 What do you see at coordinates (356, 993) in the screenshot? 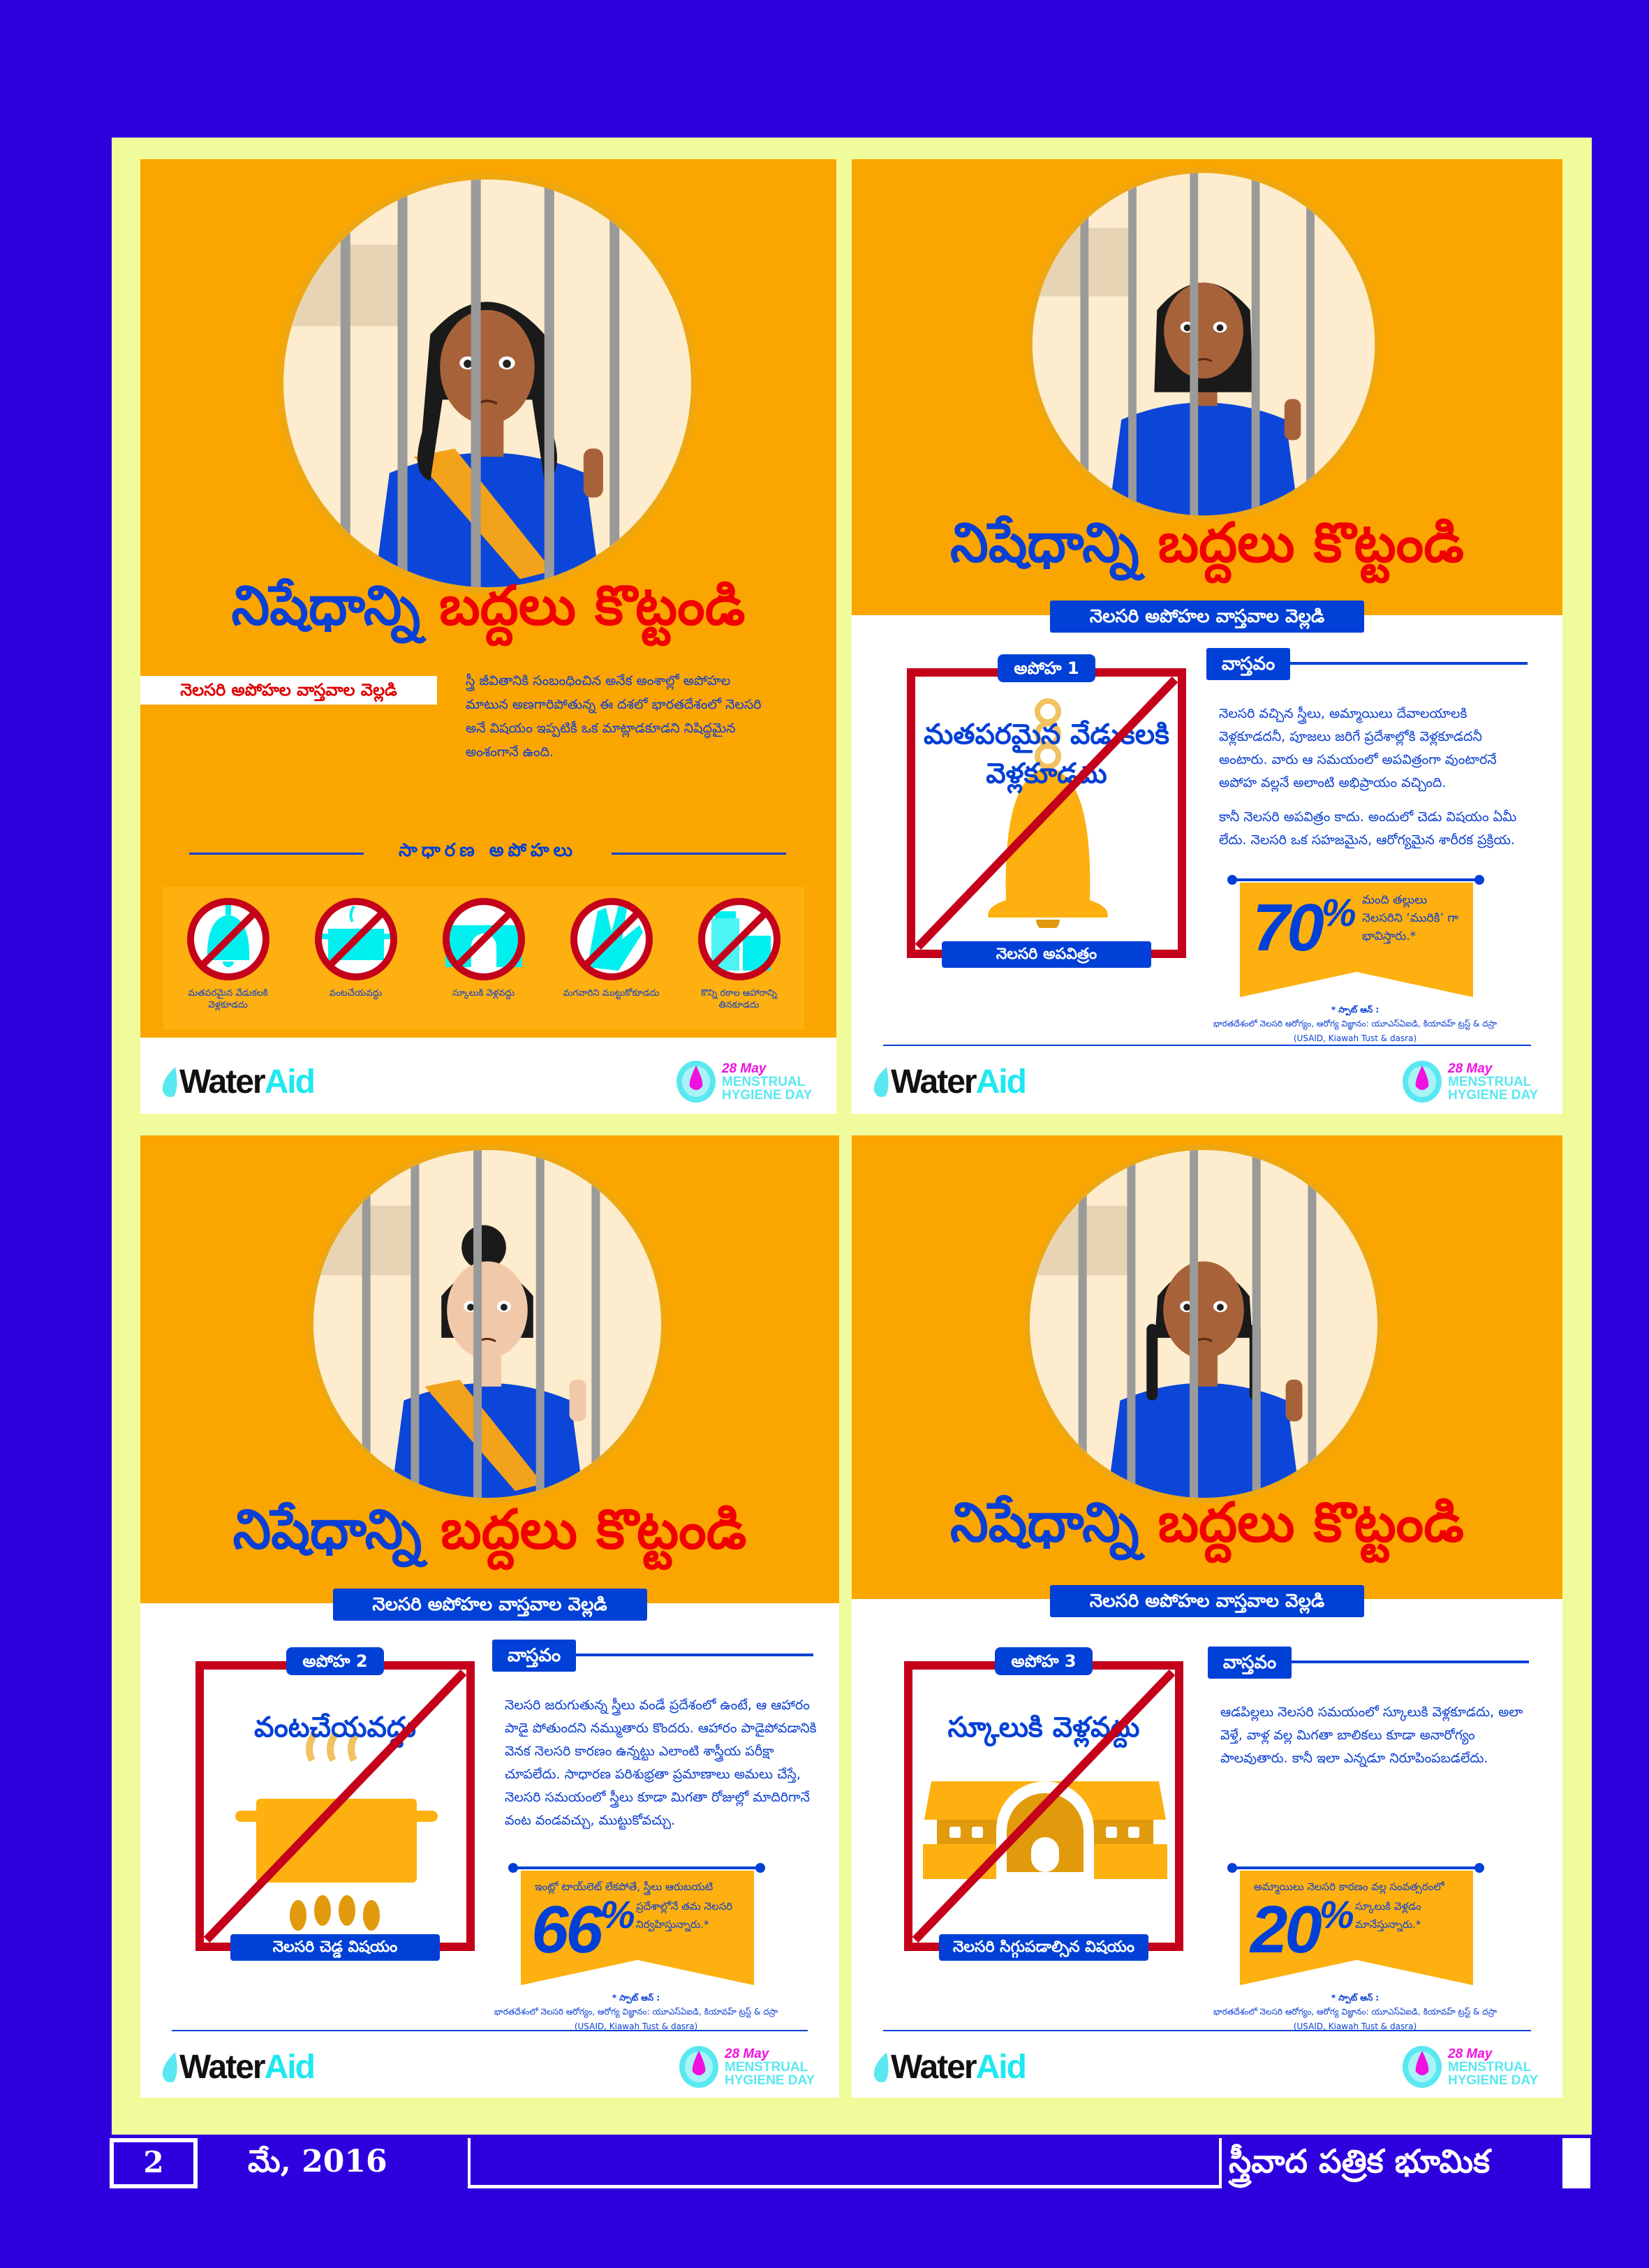
I see `common-myth-label: వంటచేయవద్దు` at bounding box center [356, 993].